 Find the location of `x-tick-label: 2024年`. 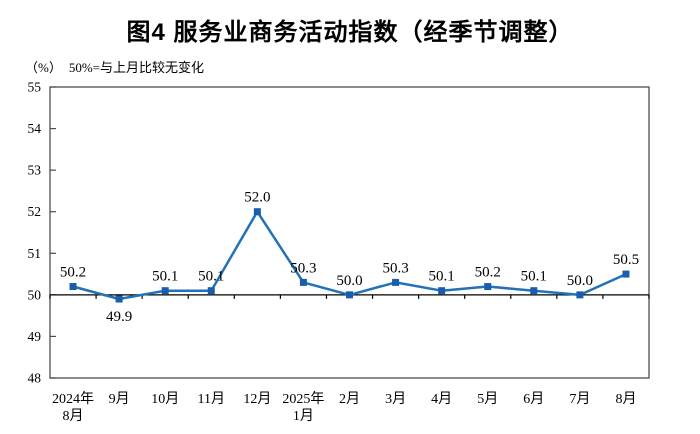

x-tick-label: 2024年 is located at coordinates (73, 399).